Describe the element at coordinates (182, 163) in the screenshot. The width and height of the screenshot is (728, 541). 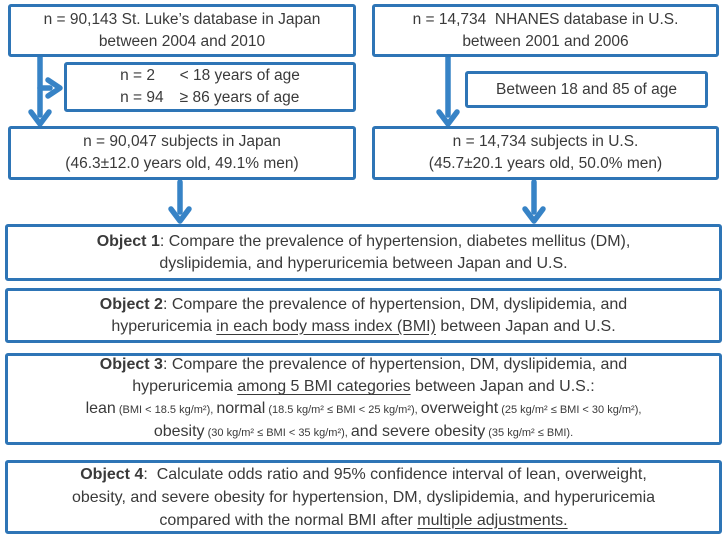
I see `japan-subjects-line2: (46.3±12.0 years old, 49.1% men)` at that location.